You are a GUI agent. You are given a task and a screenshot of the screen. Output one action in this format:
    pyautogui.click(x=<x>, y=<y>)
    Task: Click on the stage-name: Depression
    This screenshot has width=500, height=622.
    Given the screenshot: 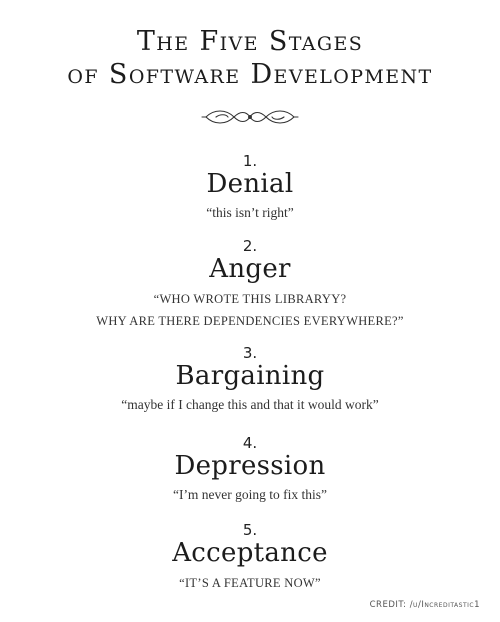 What is the action you would take?
    pyautogui.click(x=250, y=466)
    